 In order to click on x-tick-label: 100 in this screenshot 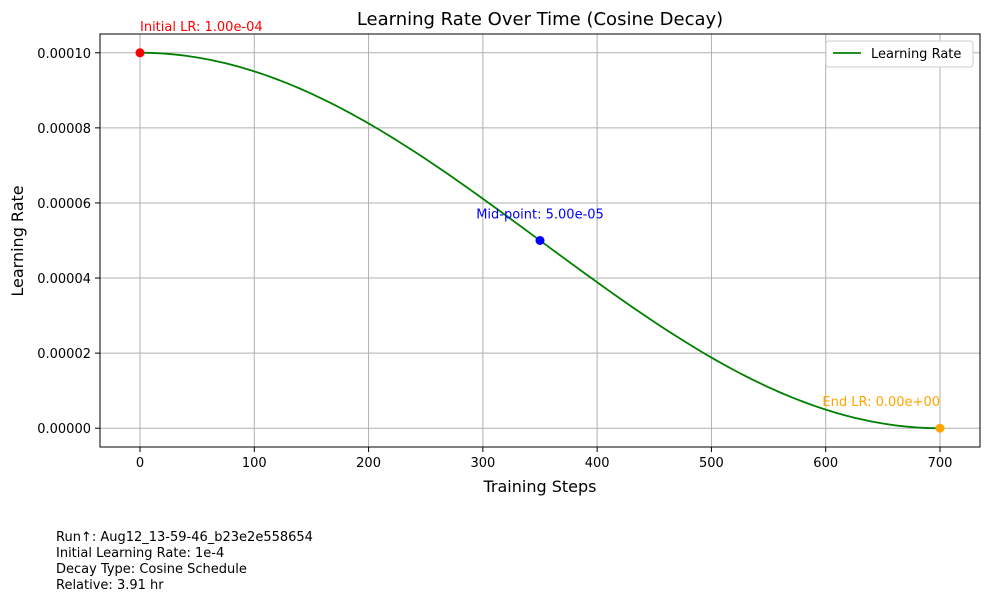, I will do `click(254, 463)`.